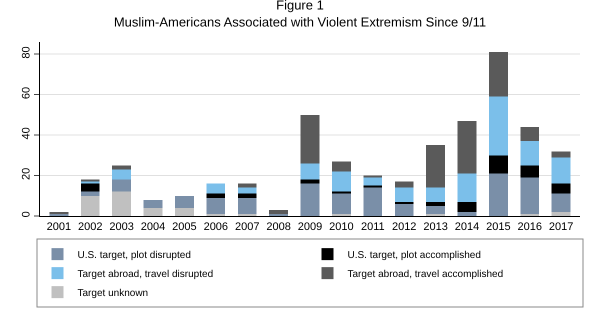  What do you see at coordinates (435, 227) in the screenshot?
I see `x-tick-label: 2013` at bounding box center [435, 227].